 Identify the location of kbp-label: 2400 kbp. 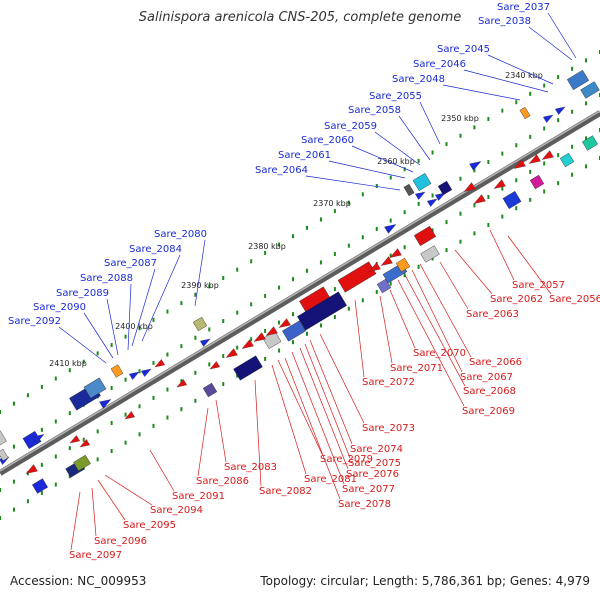
(134, 326).